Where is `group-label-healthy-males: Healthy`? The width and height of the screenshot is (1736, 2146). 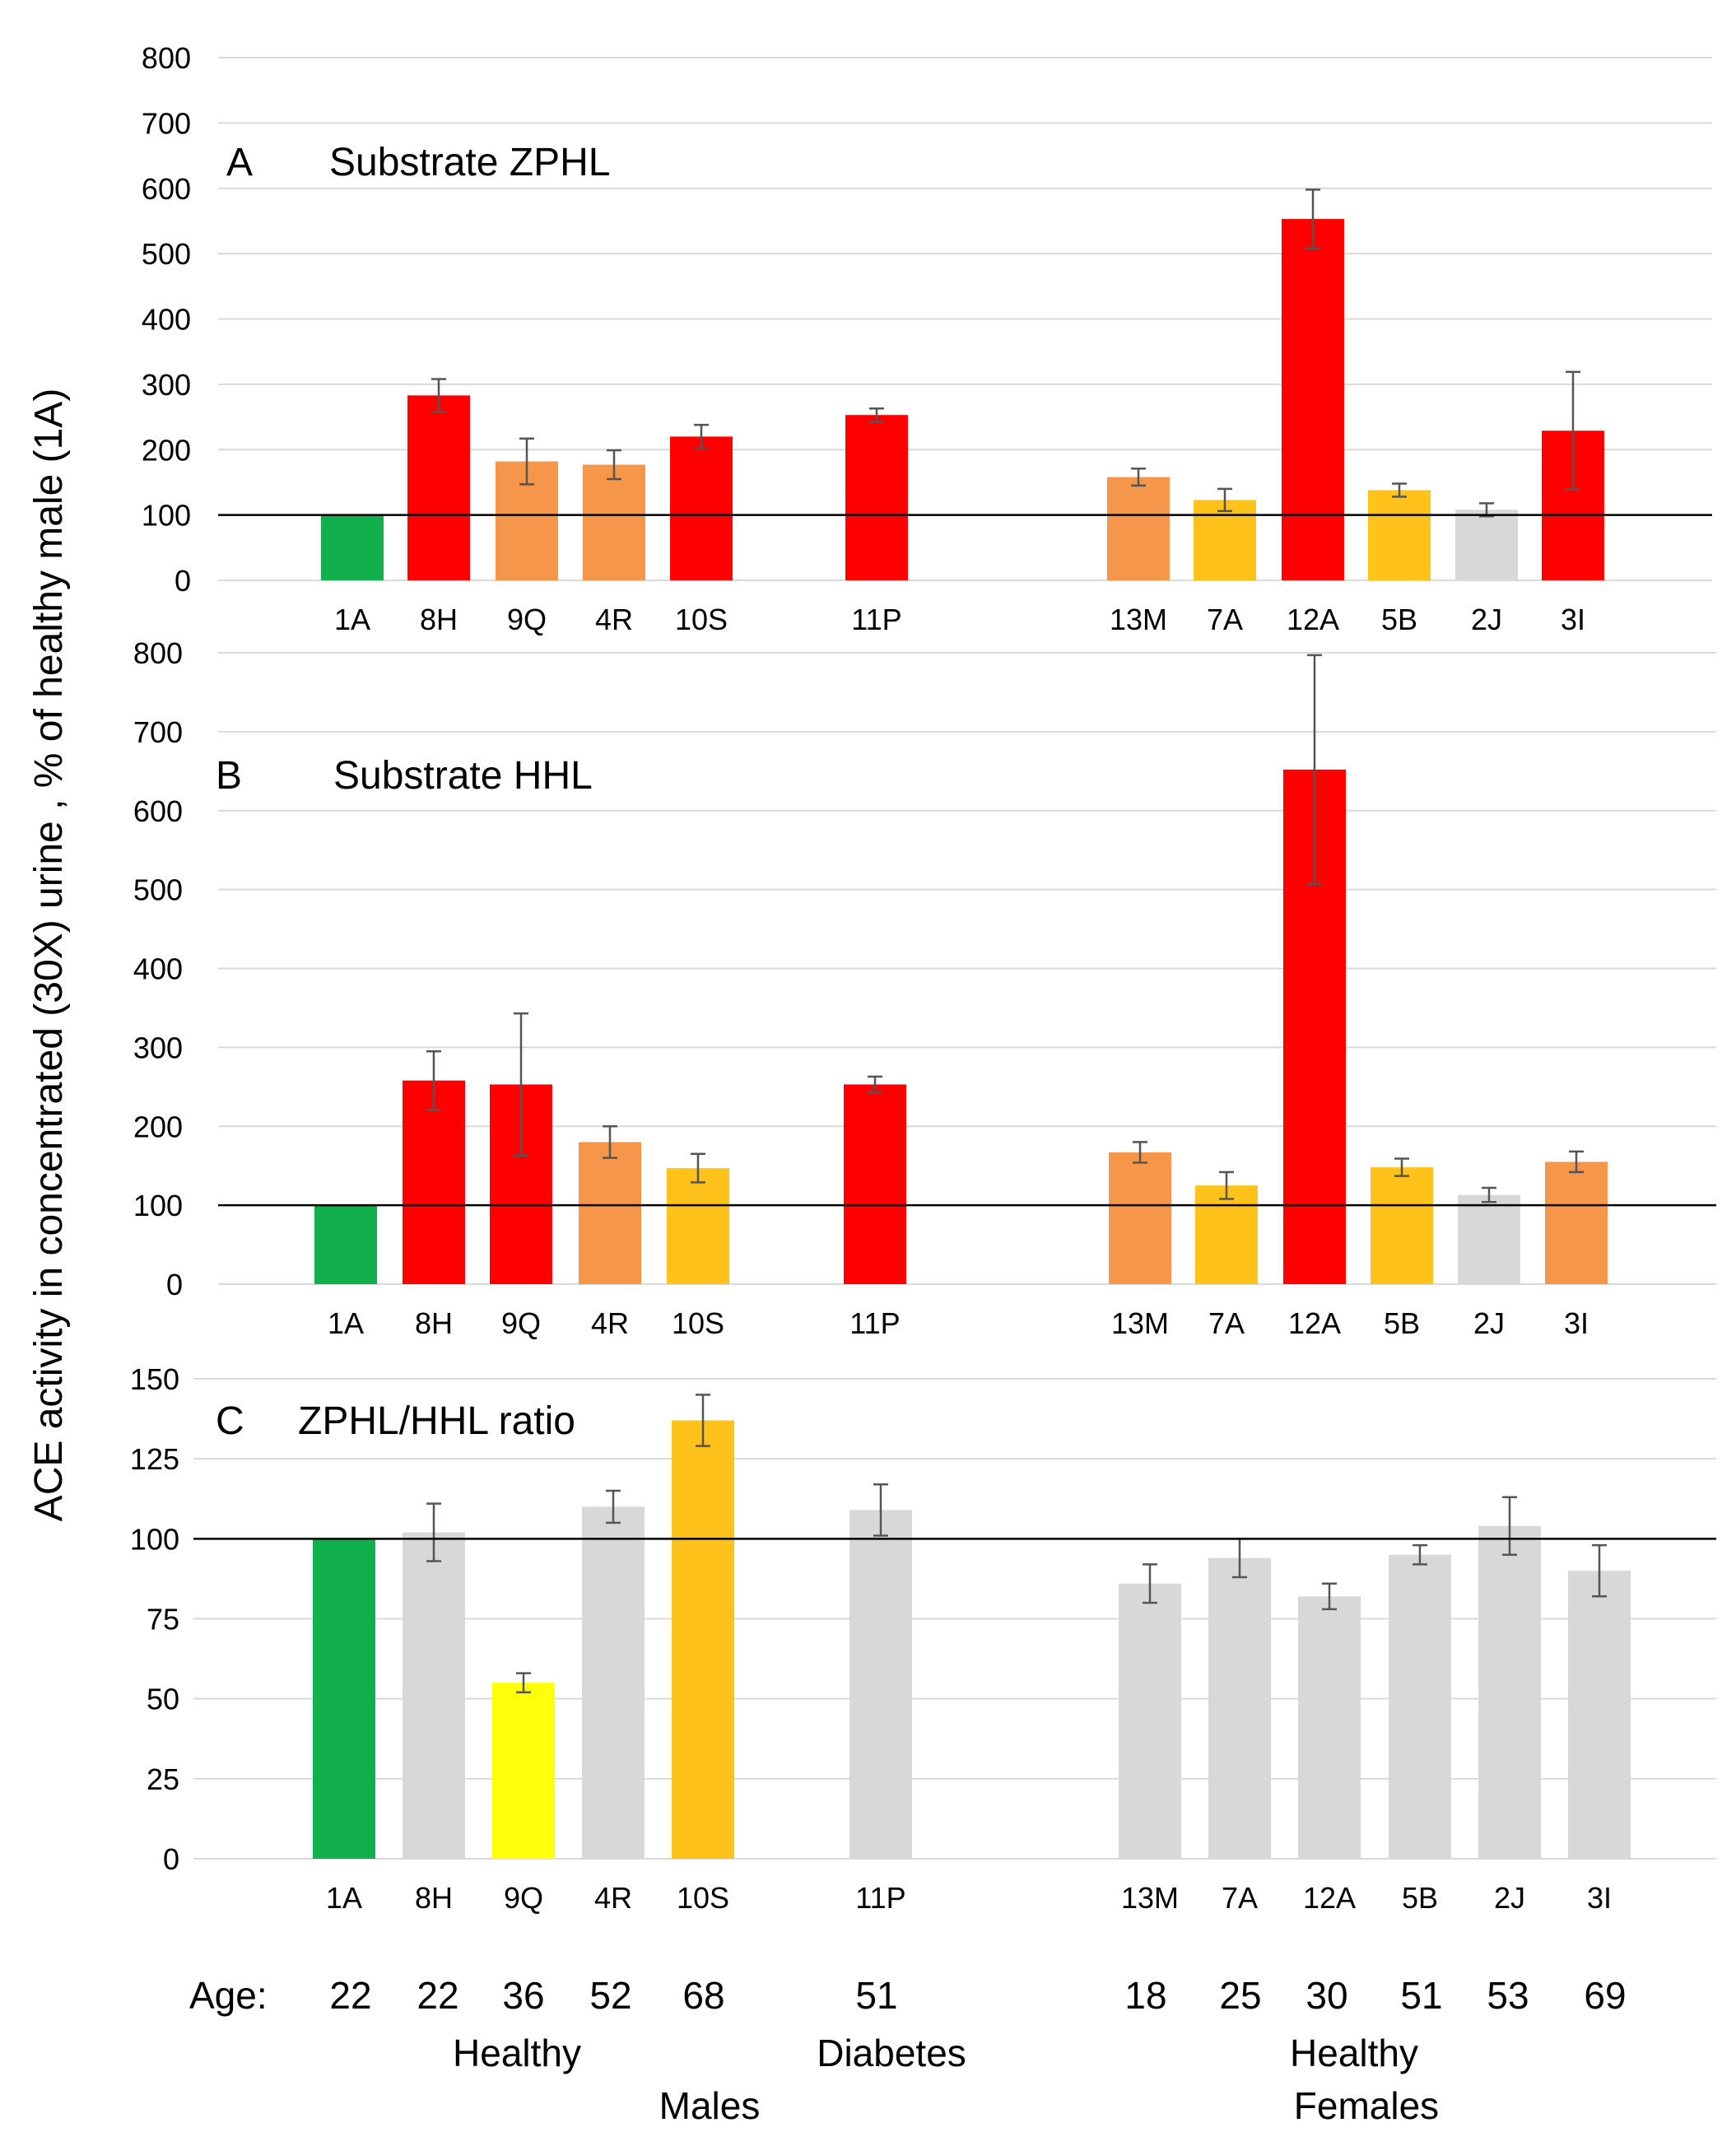 group-label-healthy-males: Healthy is located at coordinates (517, 2053).